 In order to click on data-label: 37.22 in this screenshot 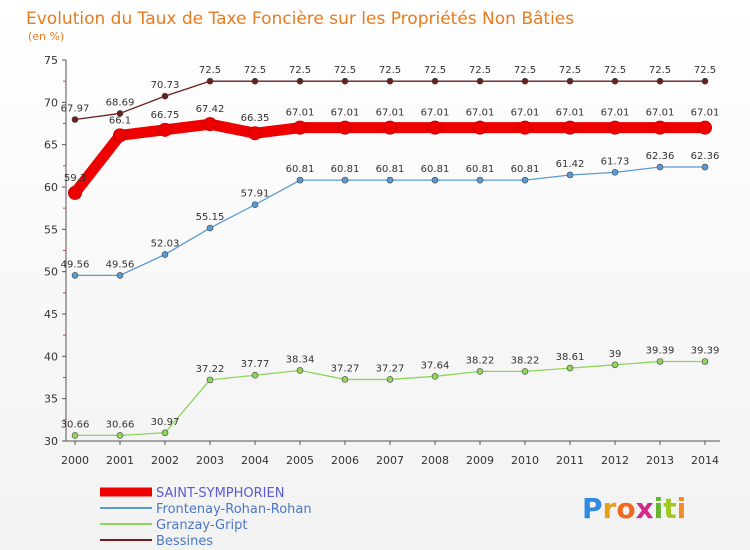, I will do `click(210, 369)`.